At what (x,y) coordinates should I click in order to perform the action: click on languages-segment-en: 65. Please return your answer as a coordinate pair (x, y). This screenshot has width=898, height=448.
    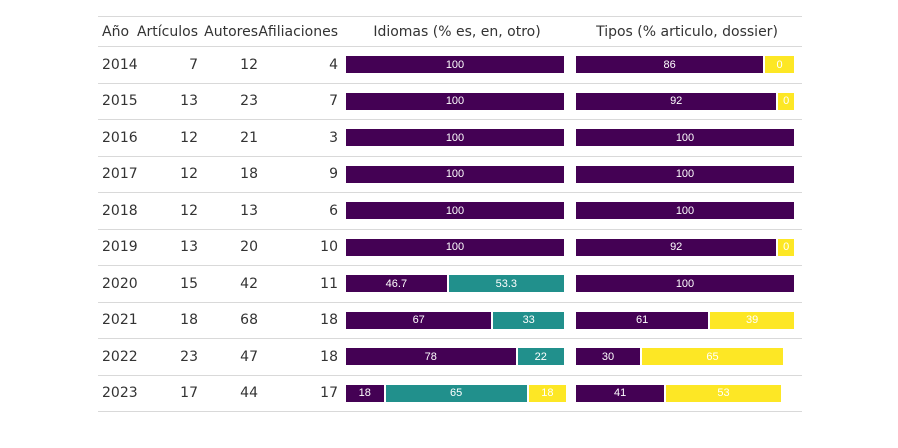
    Looking at the image, I should click on (457, 393).